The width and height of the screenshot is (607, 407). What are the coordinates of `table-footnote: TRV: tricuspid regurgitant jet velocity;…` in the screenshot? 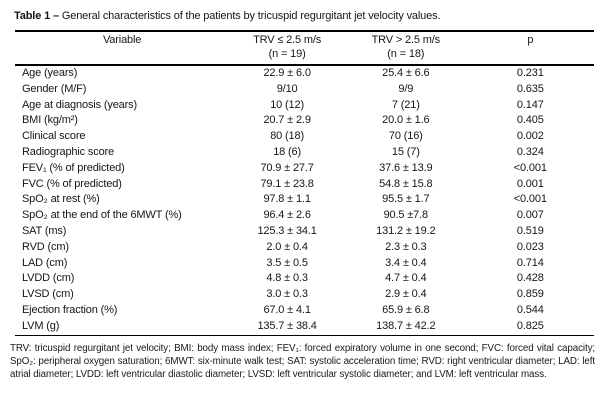 It's located at (302, 361).